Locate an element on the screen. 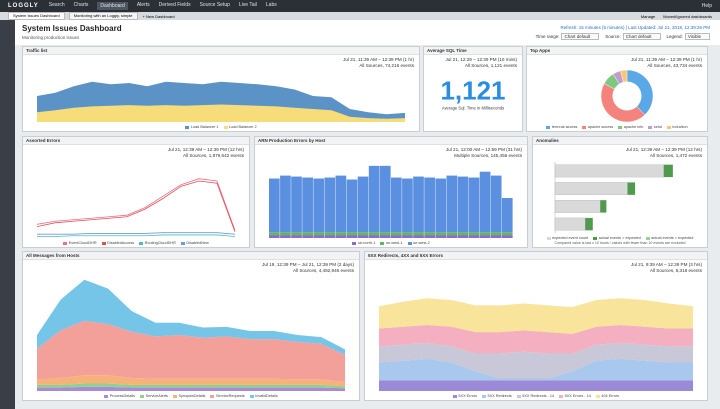  legend-item: ServiceRequests is located at coordinates (227, 396).